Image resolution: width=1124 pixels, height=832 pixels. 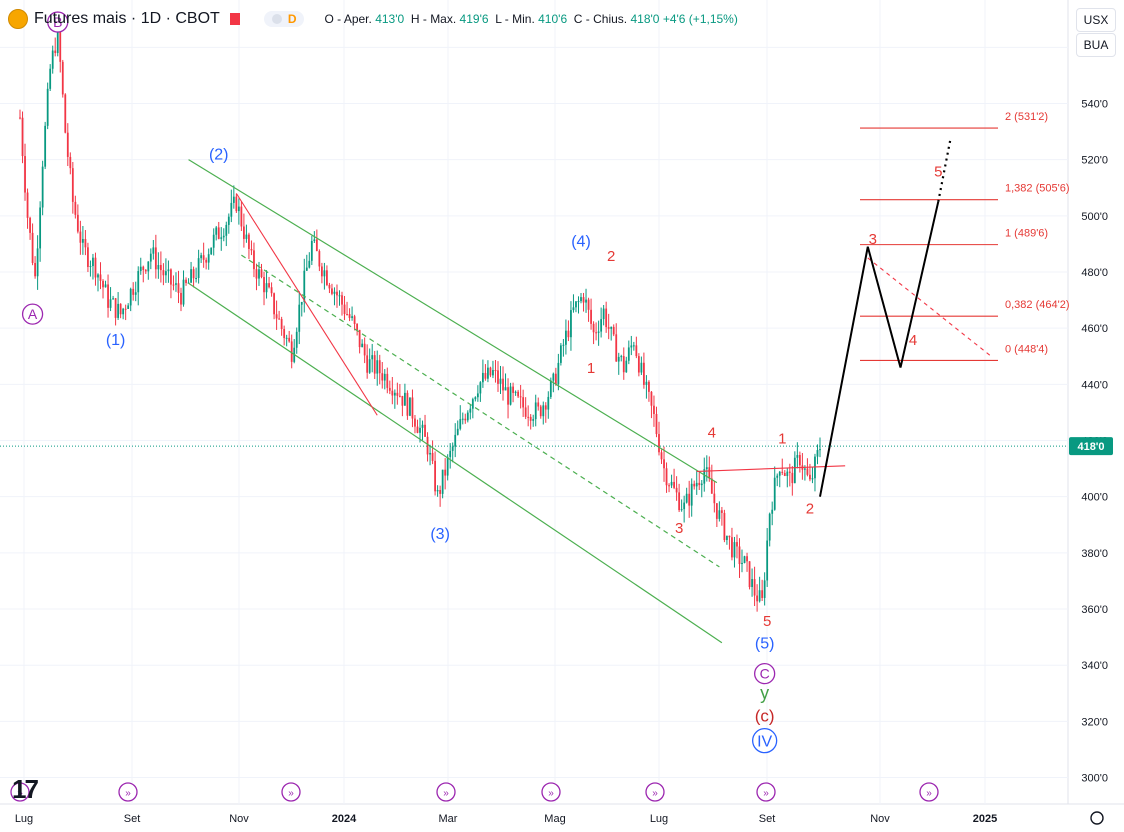 I want to click on status-pill: D, so click(x=284, y=19).